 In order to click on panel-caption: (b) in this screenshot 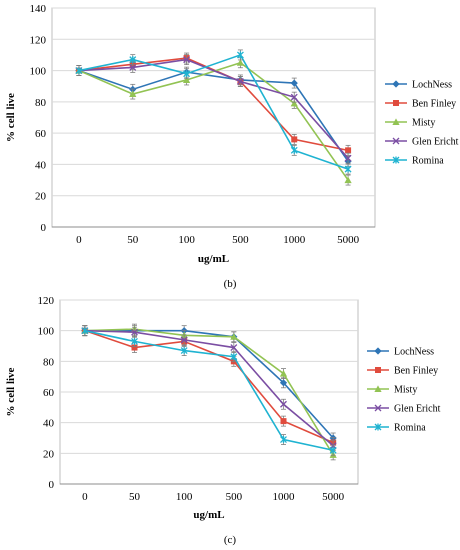, I will do `click(230, 284)`.